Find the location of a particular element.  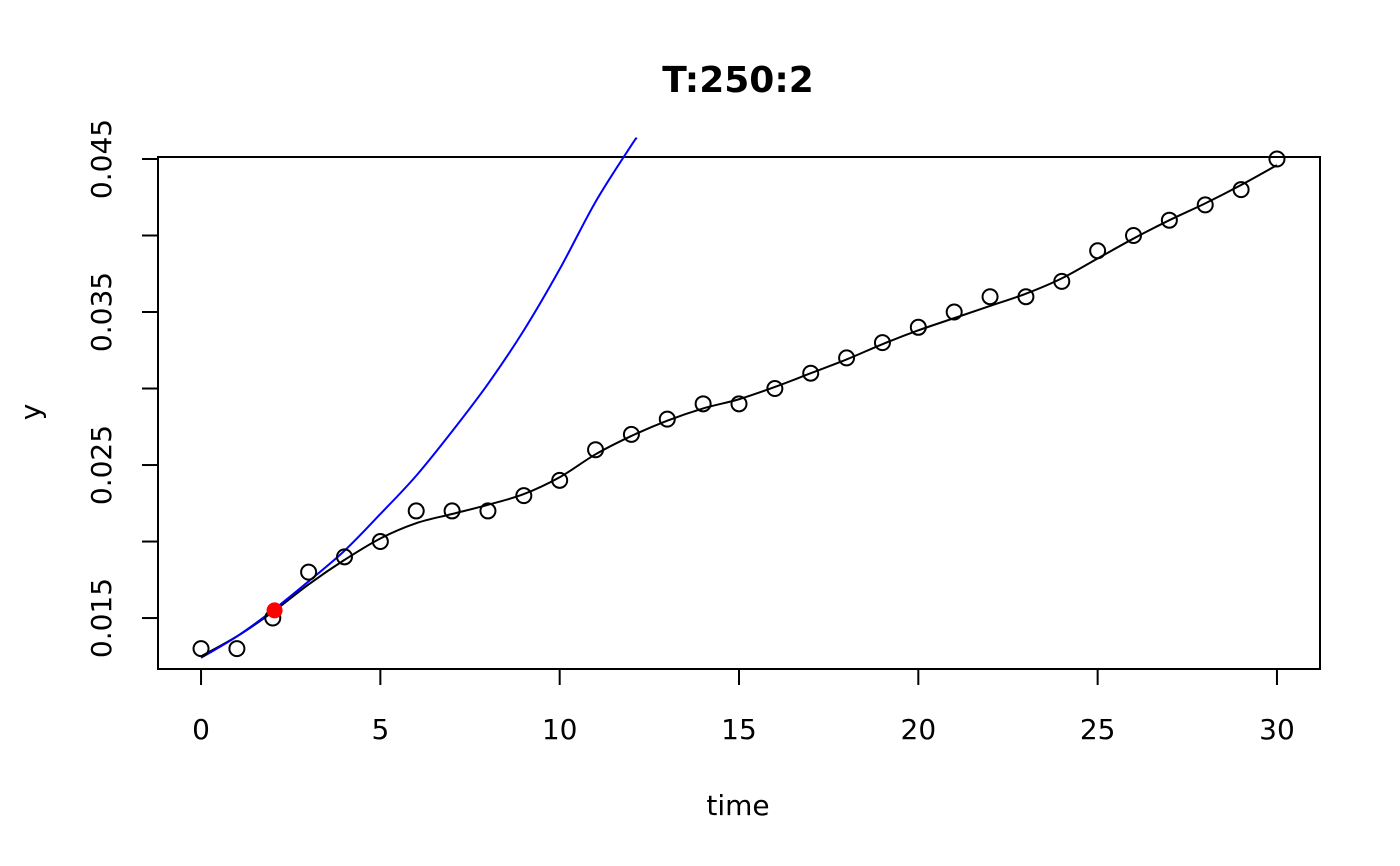

y-axis-label: y is located at coordinates (30, 412).